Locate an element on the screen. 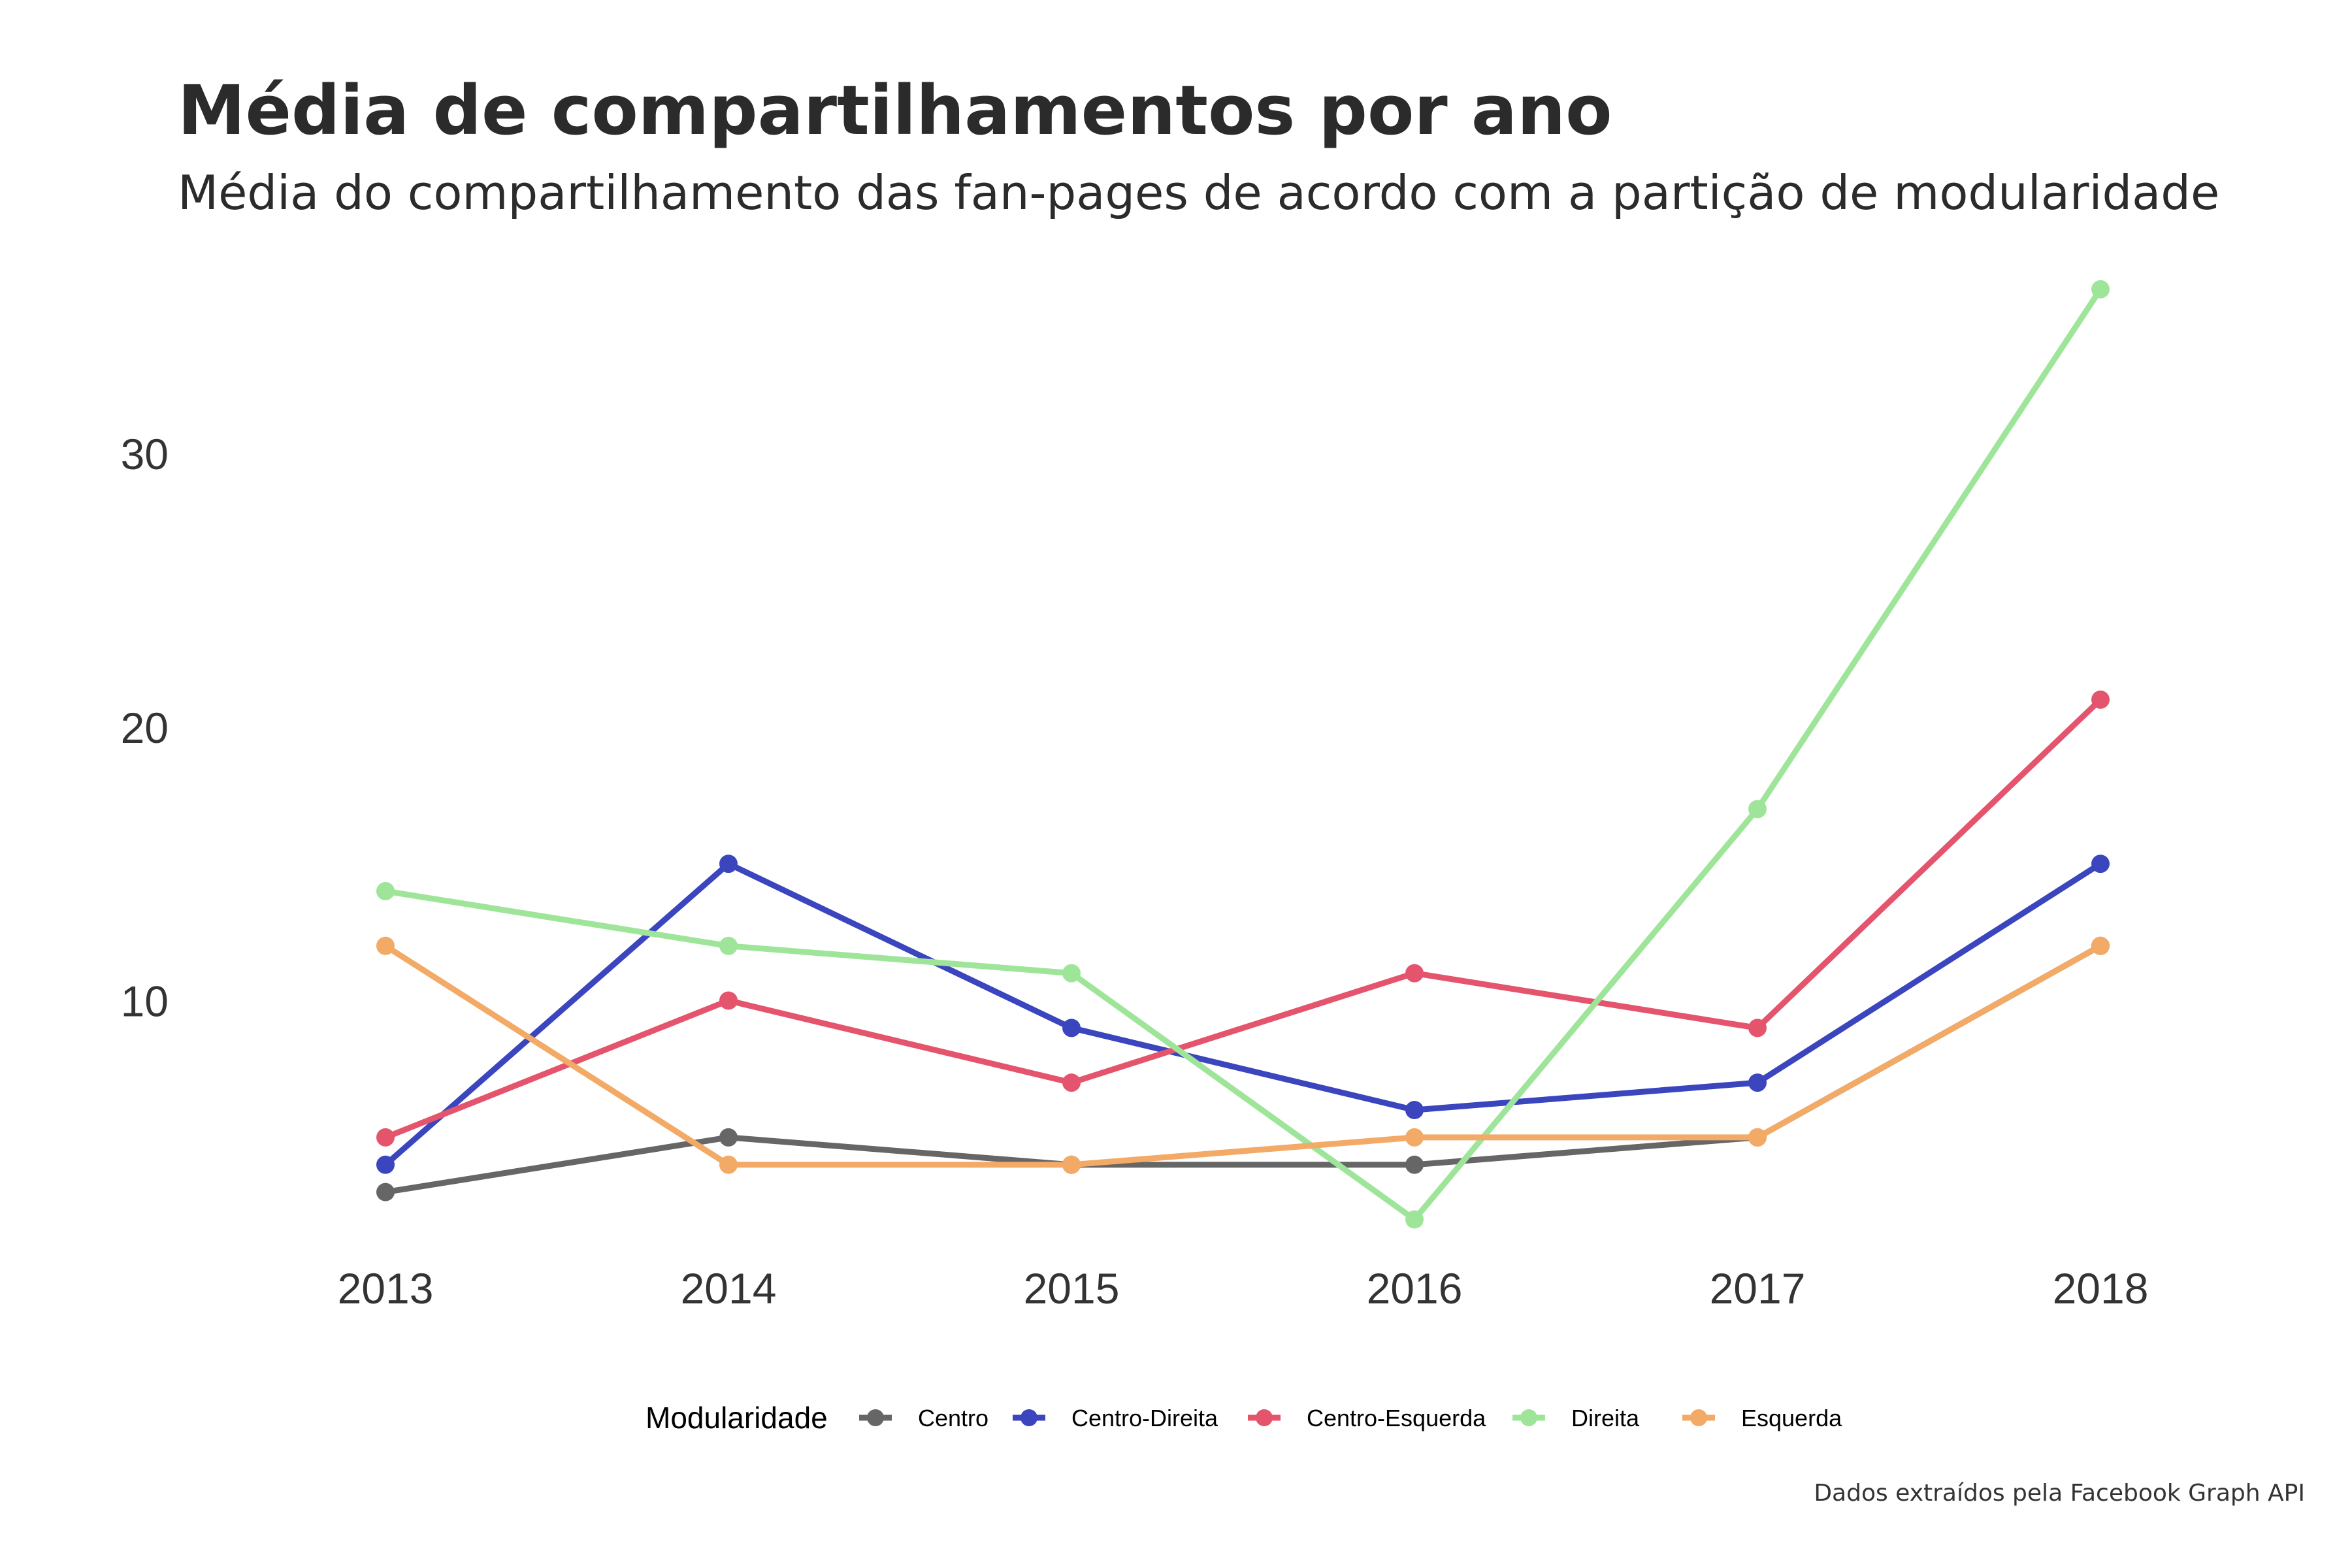 The image size is (2352, 1568). y-tick-label: 20 is located at coordinates (145, 728).